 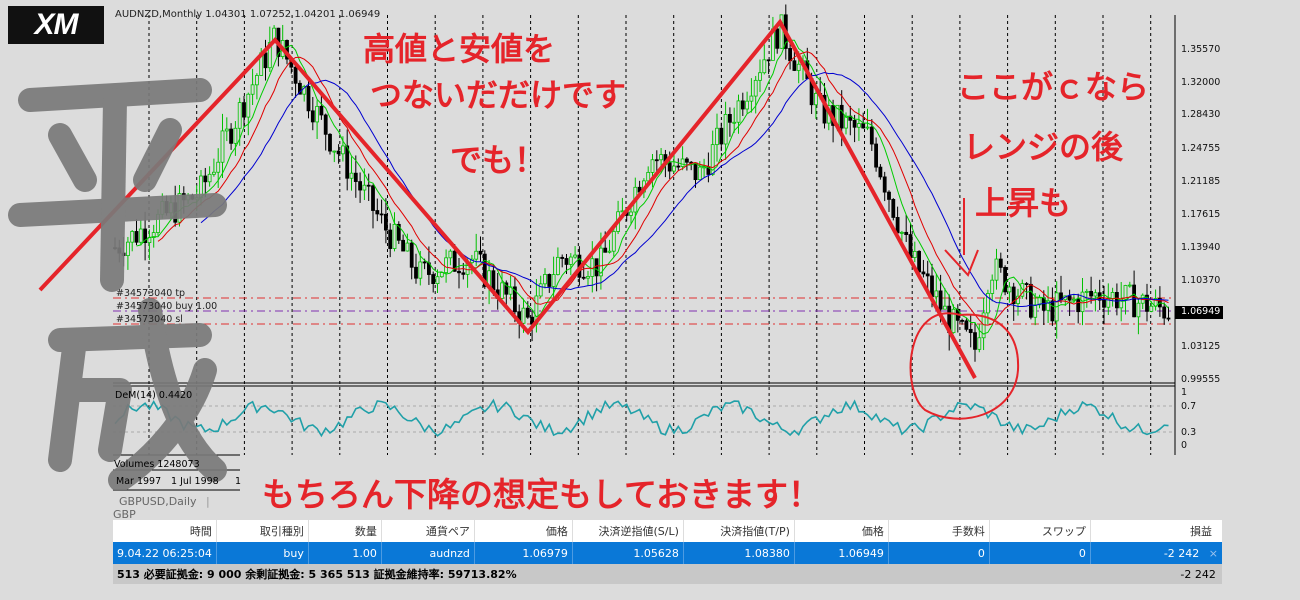 What do you see at coordinates (154, 395) in the screenshot?
I see `dem-label: DeM(14) 0.4420` at bounding box center [154, 395].